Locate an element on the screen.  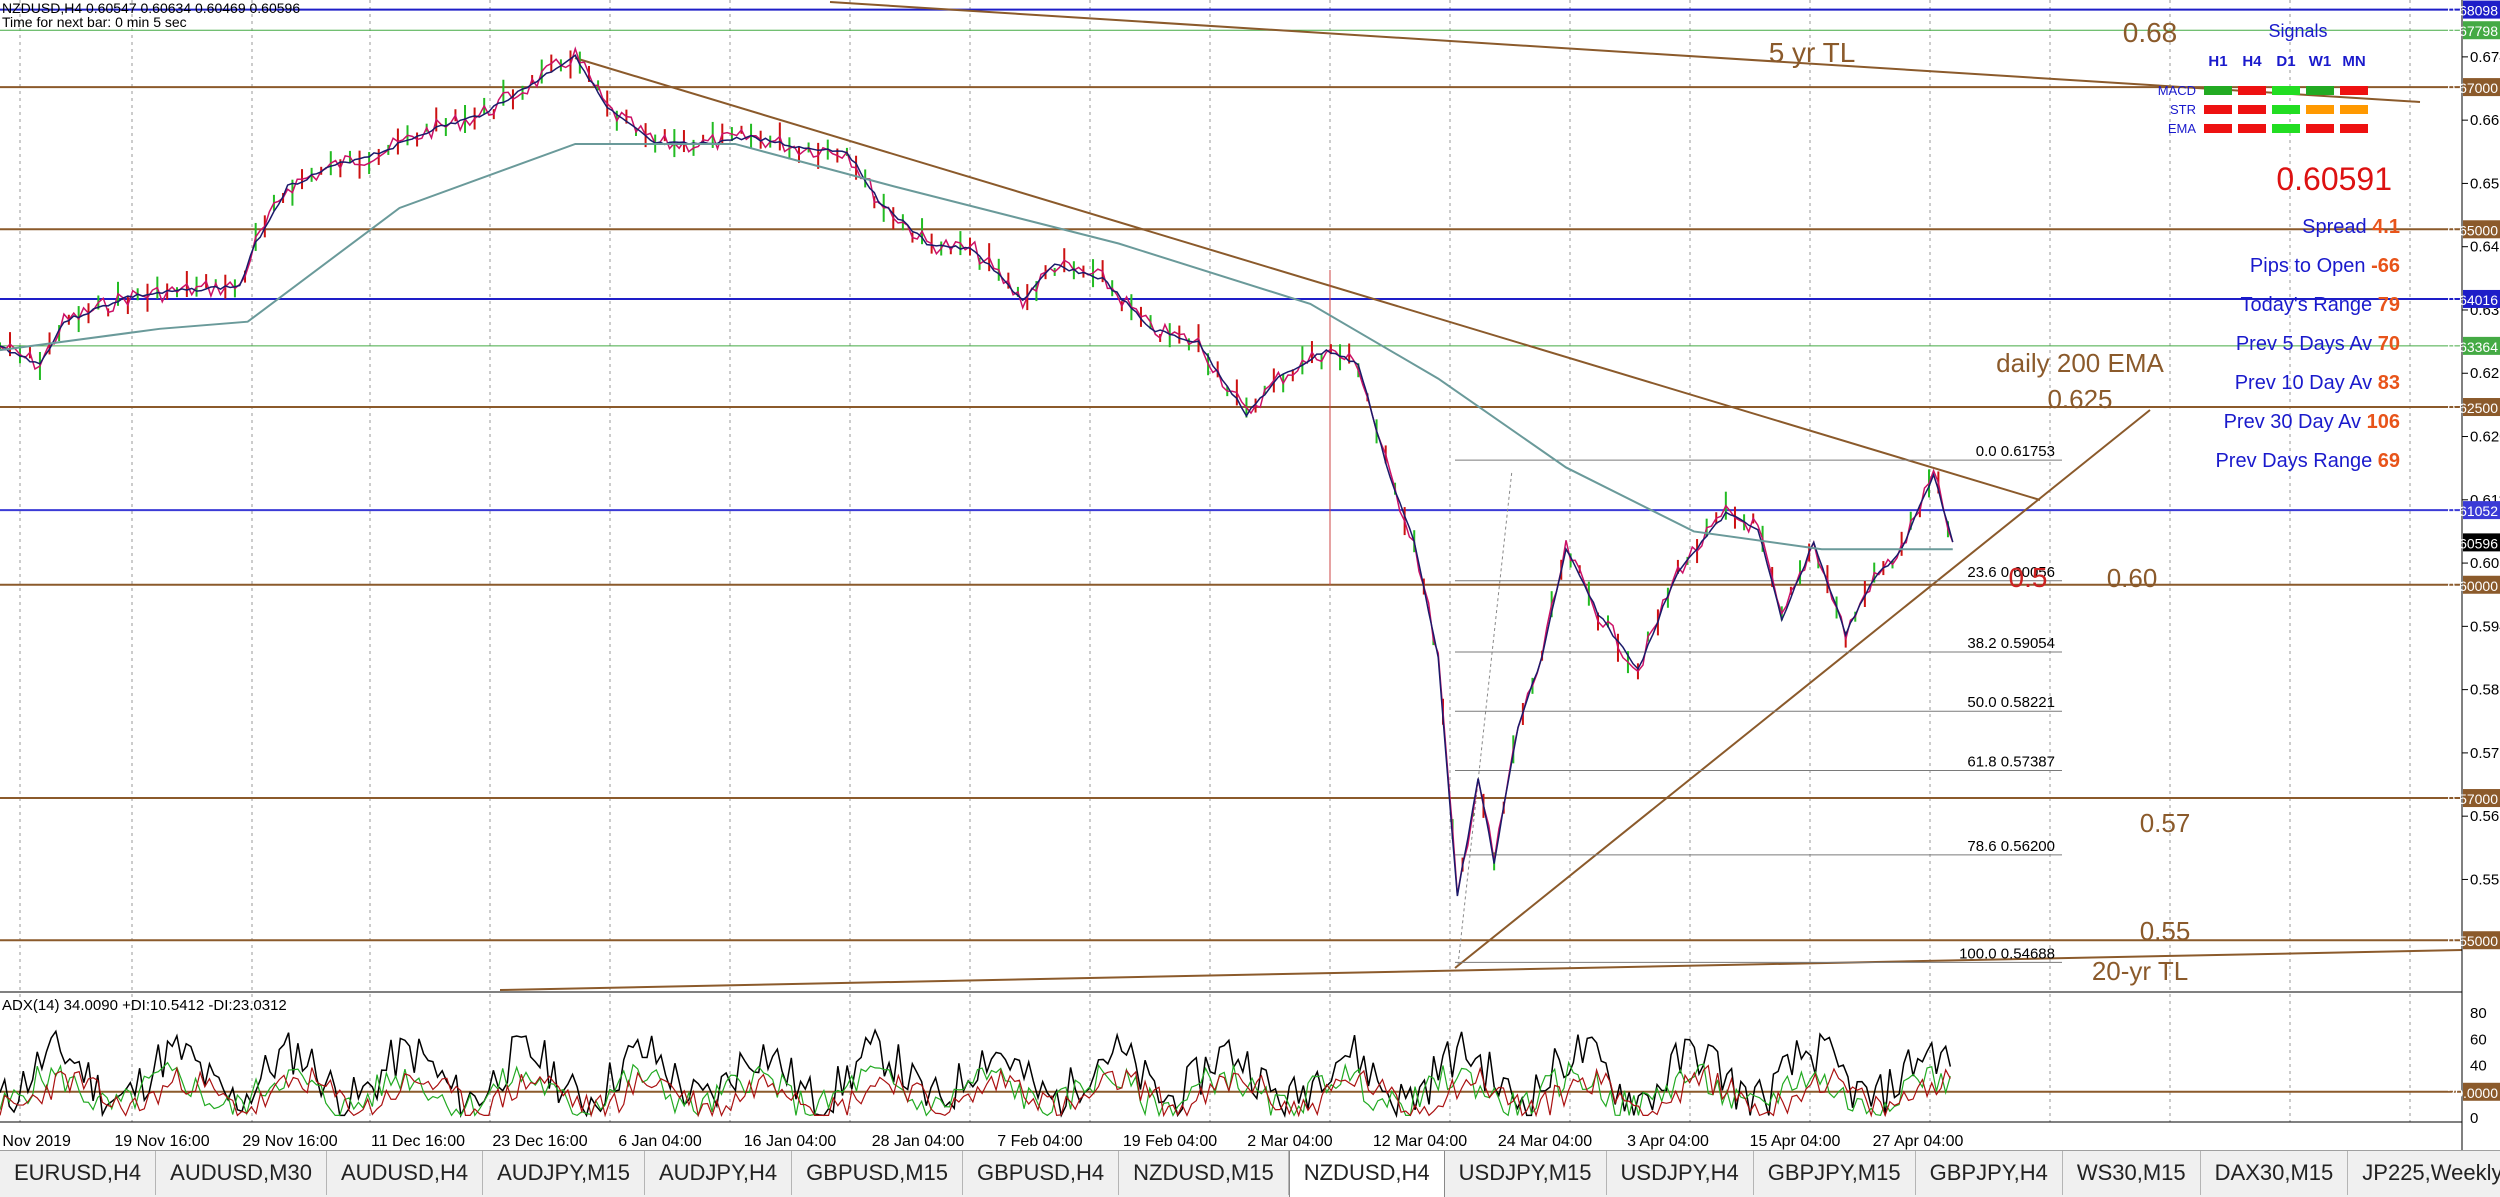
chart-tab: USDJPY,H4 is located at coordinates (1680, 1173).